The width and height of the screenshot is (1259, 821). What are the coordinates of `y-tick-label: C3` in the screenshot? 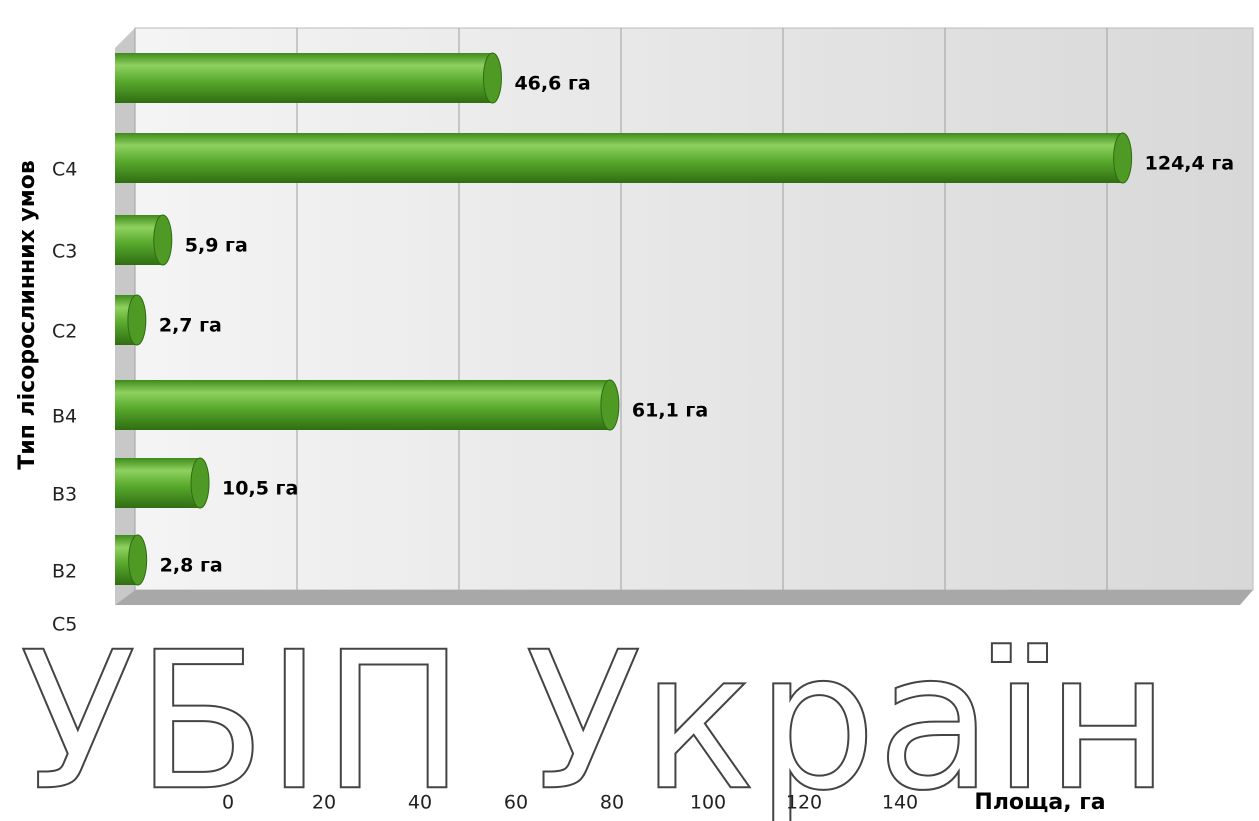 It's located at (64, 252).